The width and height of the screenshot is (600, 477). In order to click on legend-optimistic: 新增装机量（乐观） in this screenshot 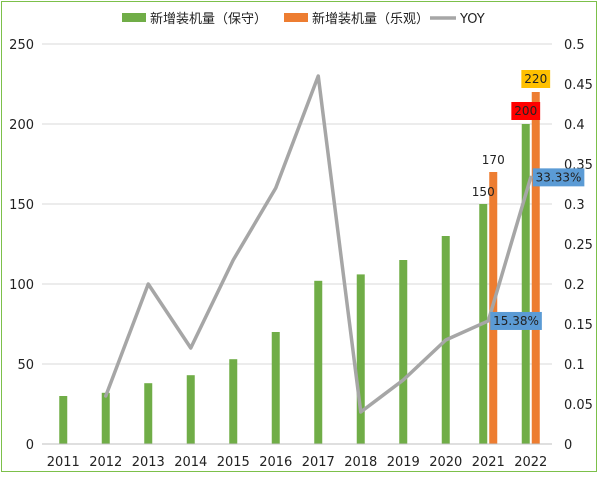, I will do `click(356, 19)`.